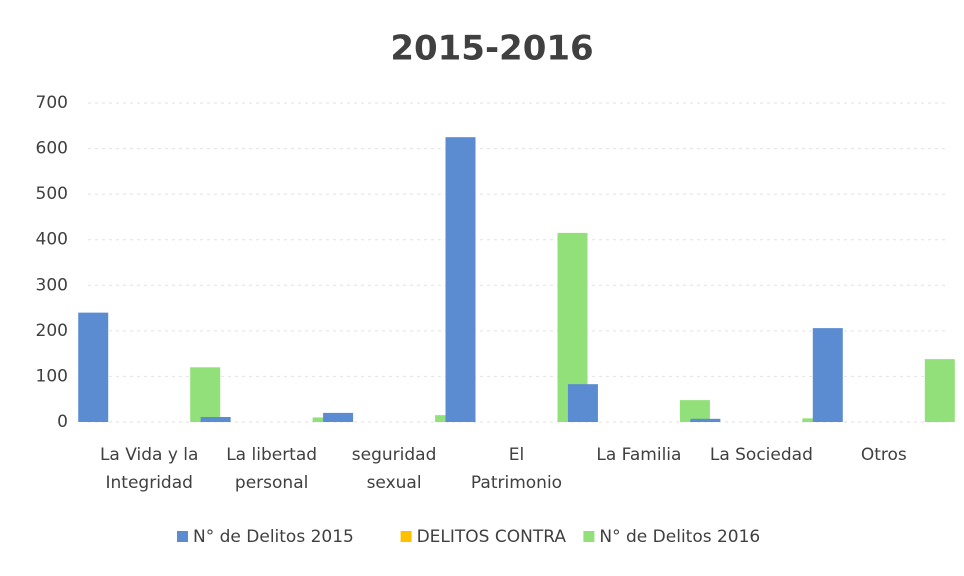  What do you see at coordinates (516, 483) in the screenshot?
I see `x-tick-label: Patrimonio` at bounding box center [516, 483].